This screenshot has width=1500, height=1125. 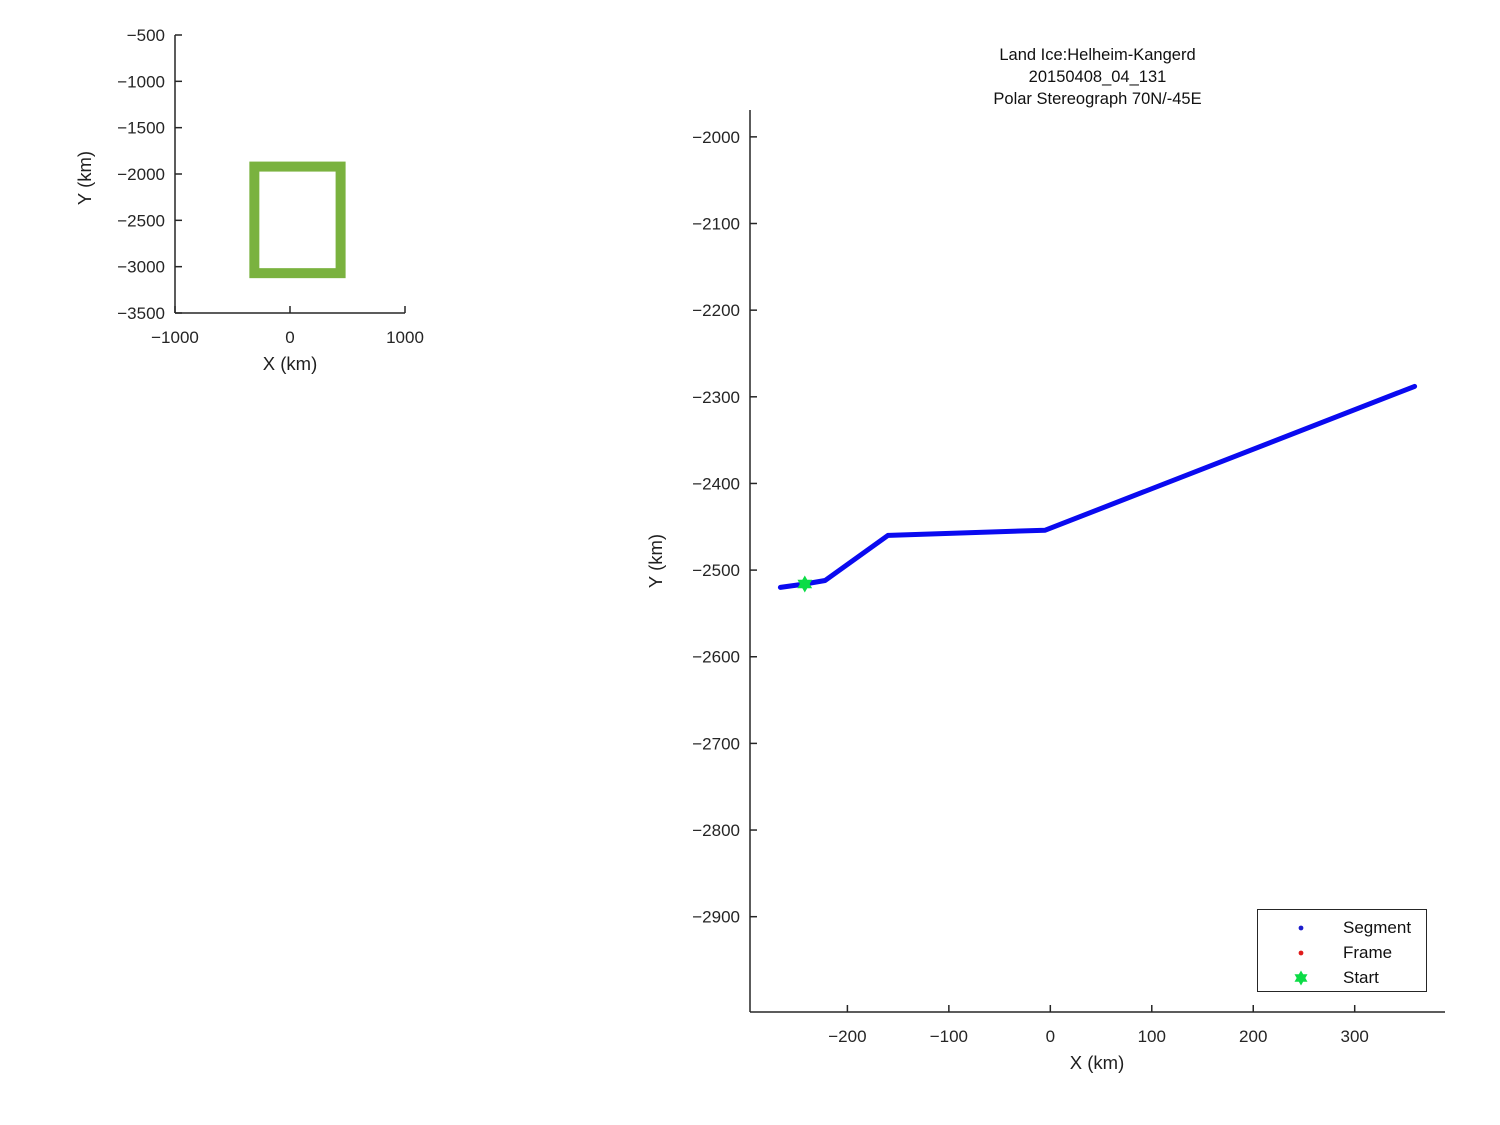 What do you see at coordinates (1301, 928) in the screenshot?
I see `segment-dot-icon` at bounding box center [1301, 928].